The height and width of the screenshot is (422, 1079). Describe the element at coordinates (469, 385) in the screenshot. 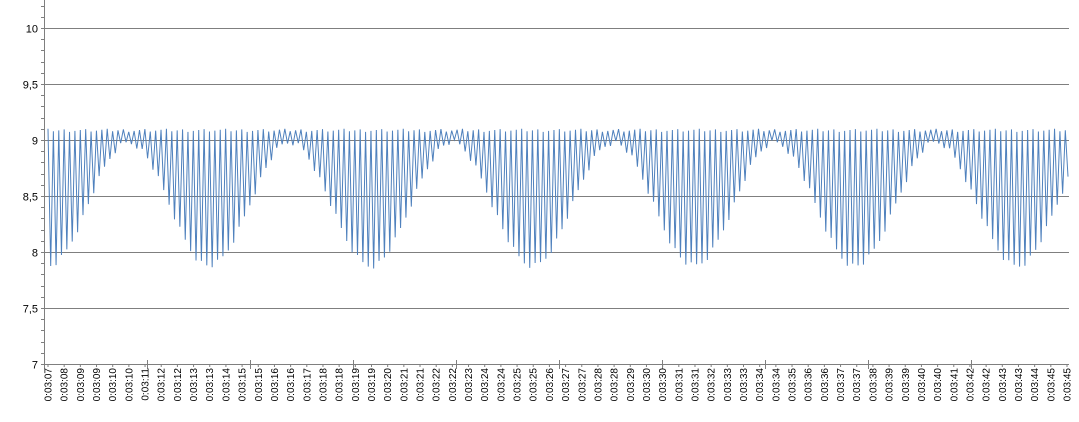

I see `x-tick-label: 0:03:23` at that location.